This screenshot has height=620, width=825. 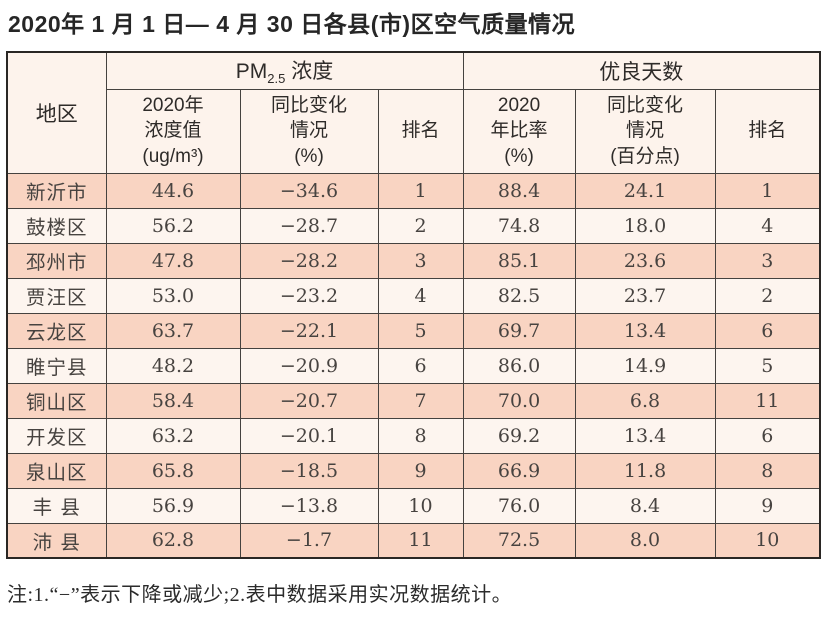 What do you see at coordinates (173, 190) in the screenshot?
I see `pm-value-cell: 44.6` at bounding box center [173, 190].